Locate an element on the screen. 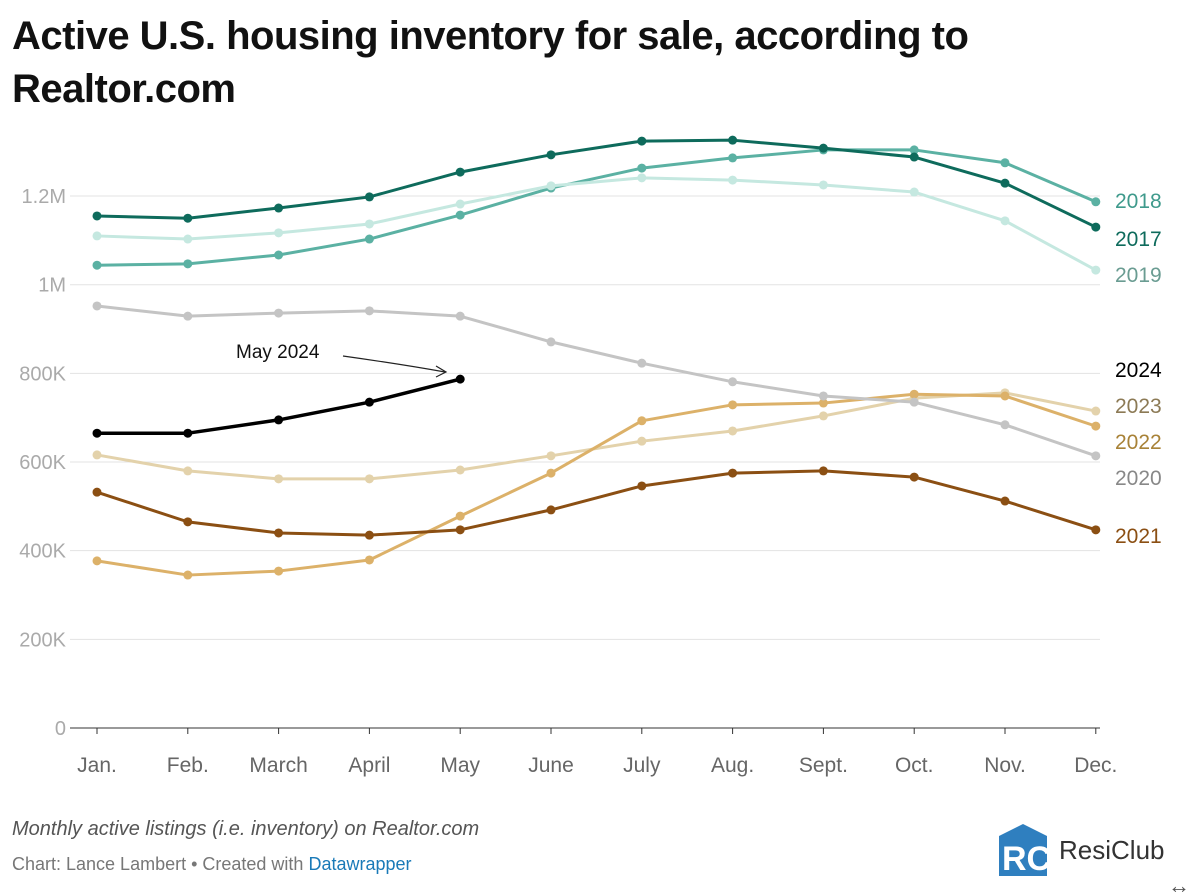  datawrapper-link: Datawrapper is located at coordinates (360, 864).